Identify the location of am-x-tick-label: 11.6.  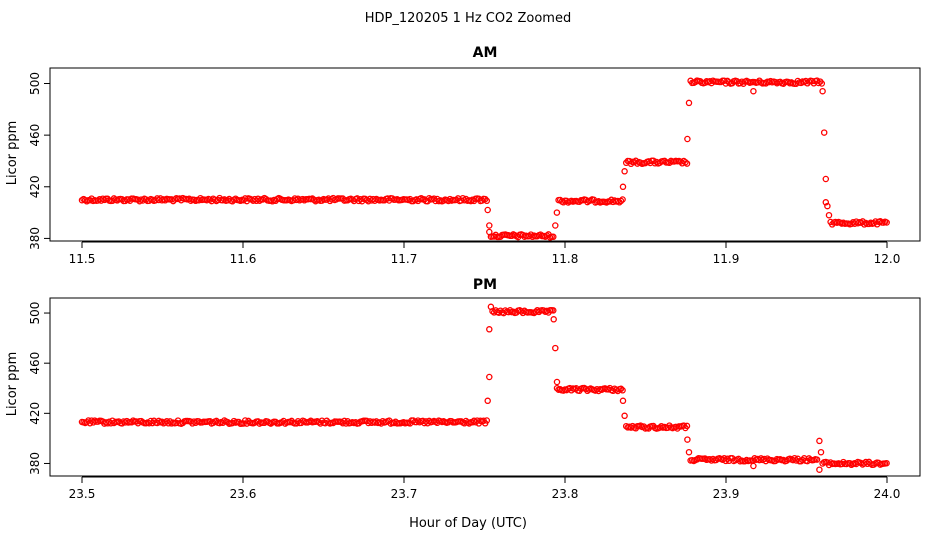
(243, 259).